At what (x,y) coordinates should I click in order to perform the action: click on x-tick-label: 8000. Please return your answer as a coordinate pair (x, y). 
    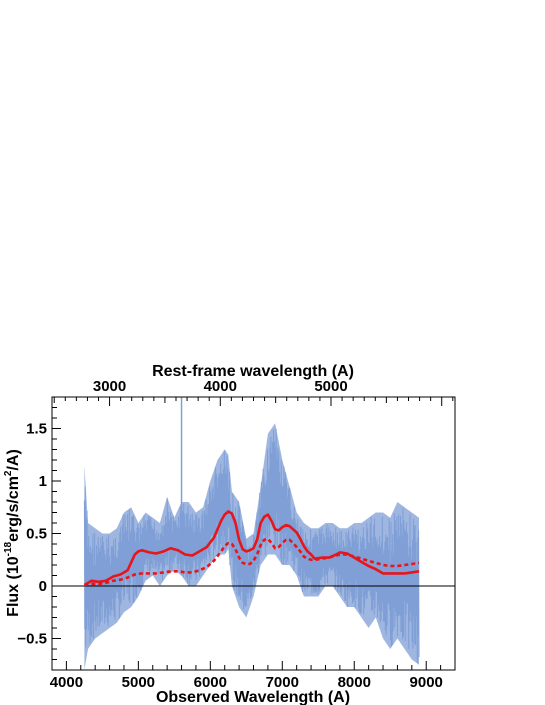
    Looking at the image, I should click on (354, 682).